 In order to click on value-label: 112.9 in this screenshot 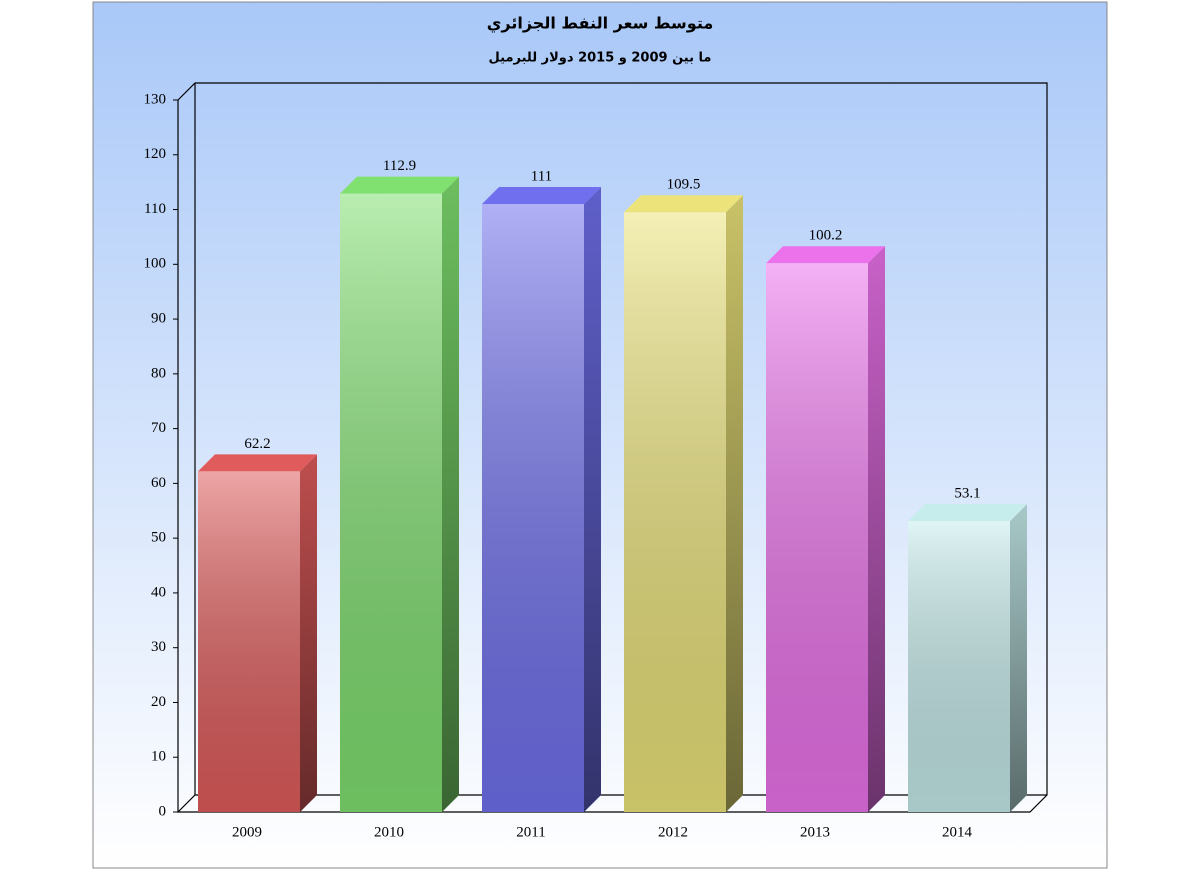, I will do `click(399, 166)`.